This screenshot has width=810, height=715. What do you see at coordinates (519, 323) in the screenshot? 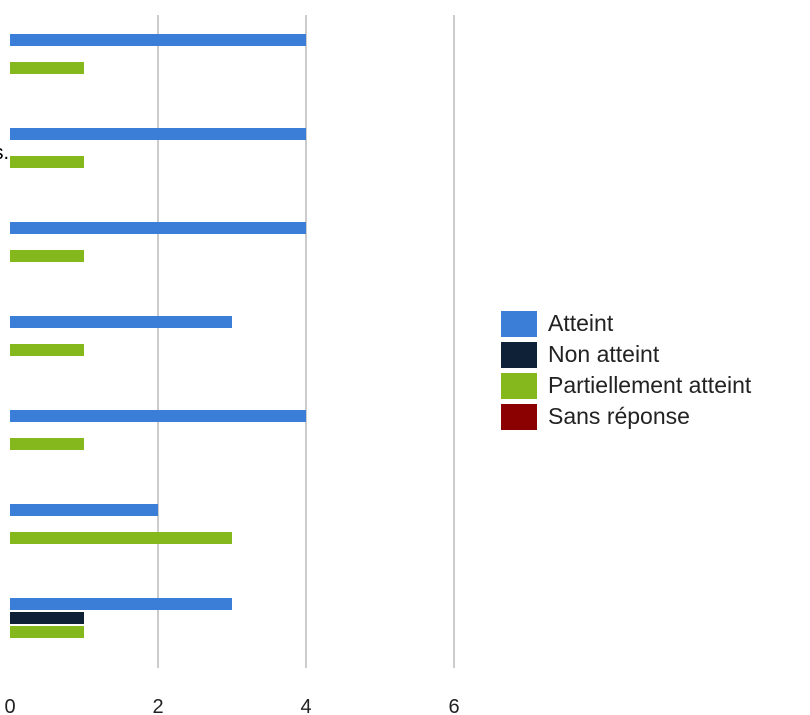
I see `legend-swatch-atteint` at bounding box center [519, 323].